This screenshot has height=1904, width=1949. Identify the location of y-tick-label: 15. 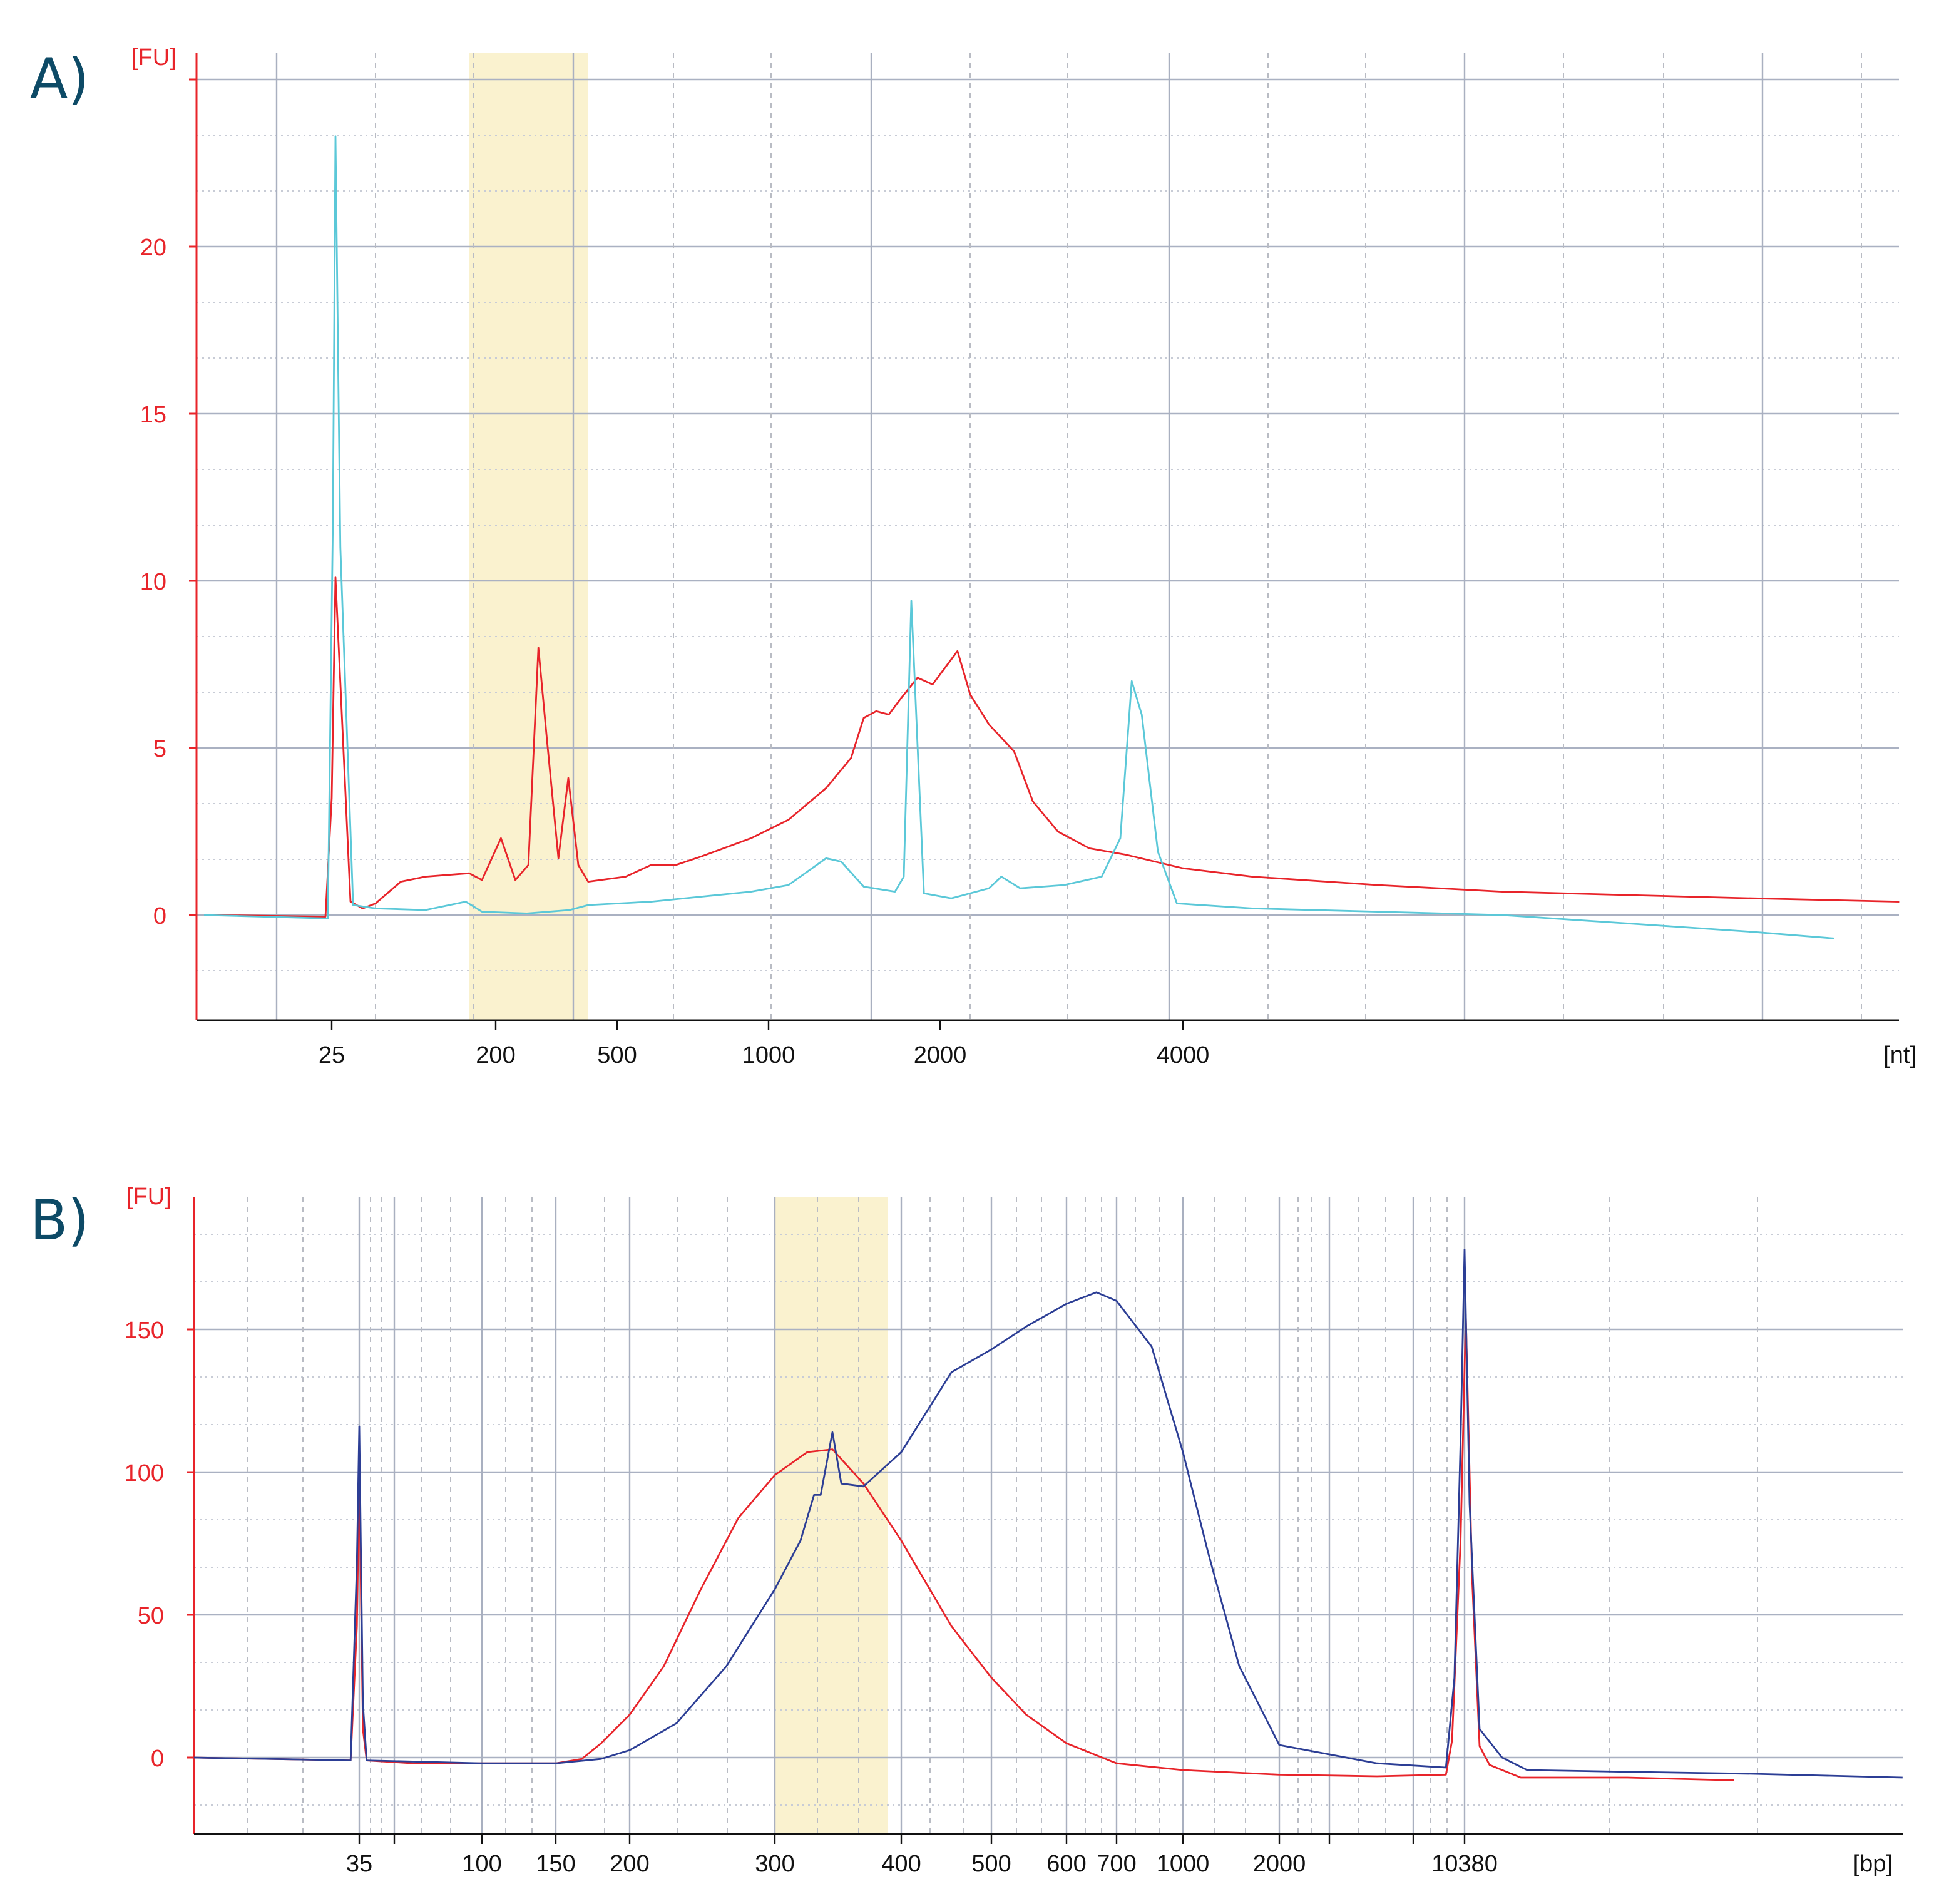
(153, 415).